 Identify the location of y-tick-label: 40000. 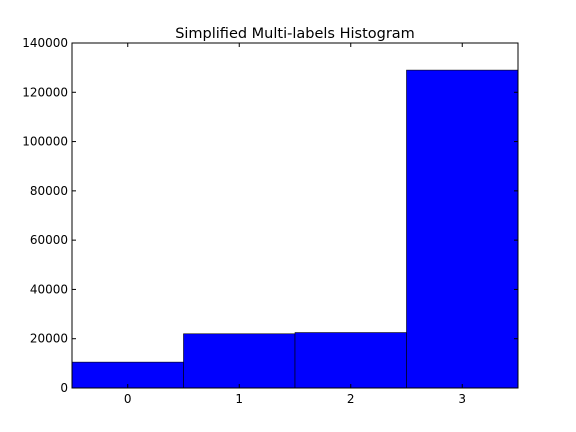
(49, 289).